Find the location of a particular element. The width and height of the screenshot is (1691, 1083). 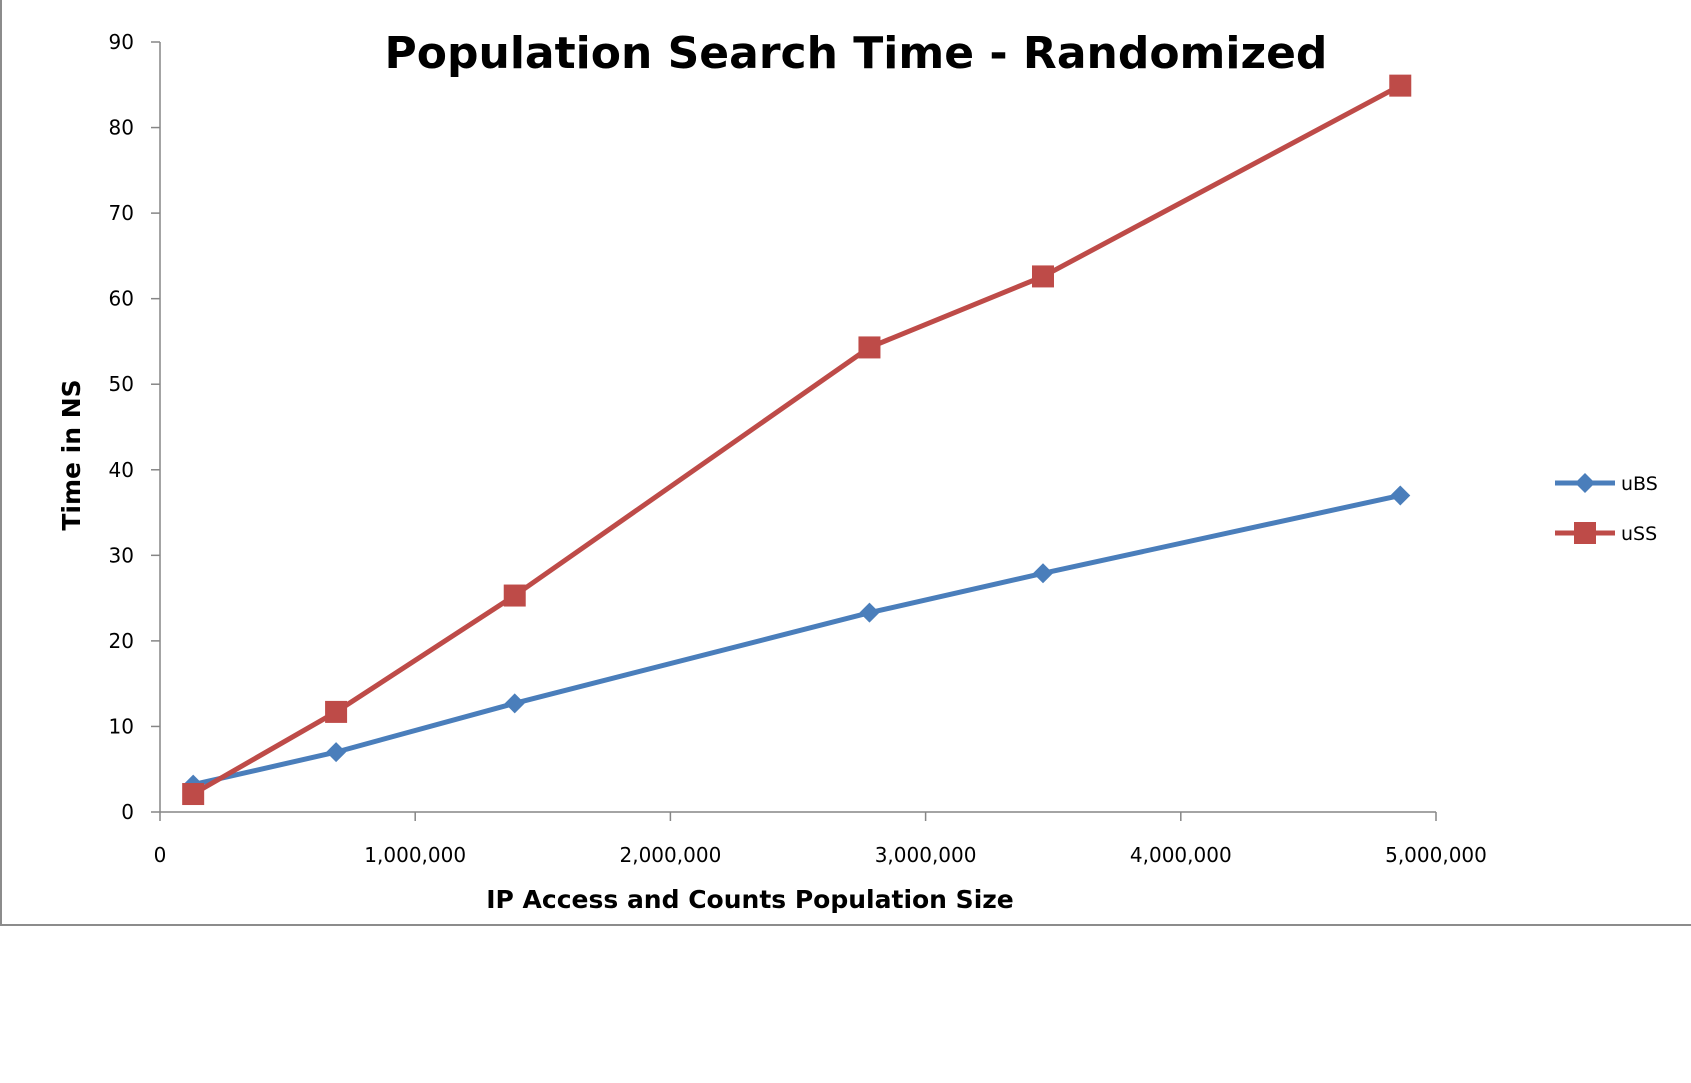

x-tick-label: 5,000,000 is located at coordinates (1436, 855).